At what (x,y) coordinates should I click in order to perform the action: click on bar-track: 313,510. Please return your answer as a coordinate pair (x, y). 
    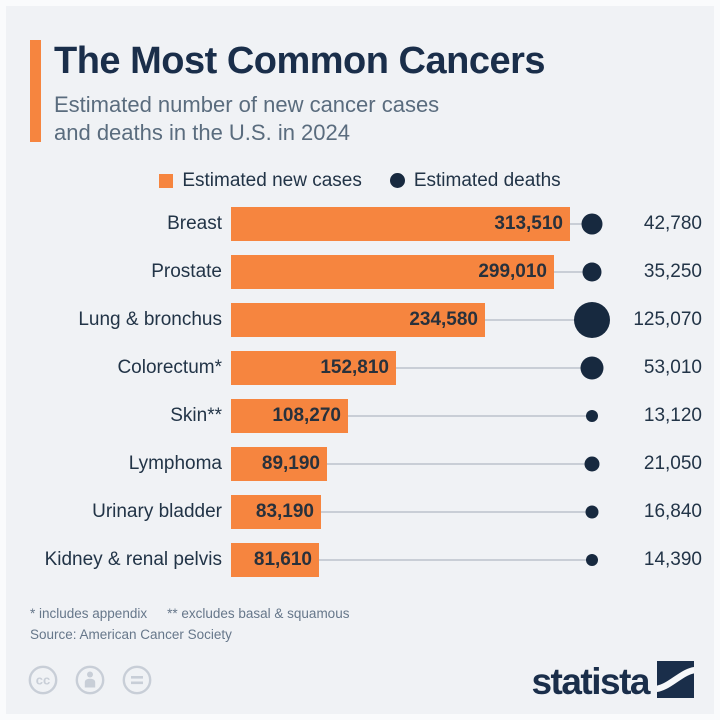
    Looking at the image, I should click on (423, 224).